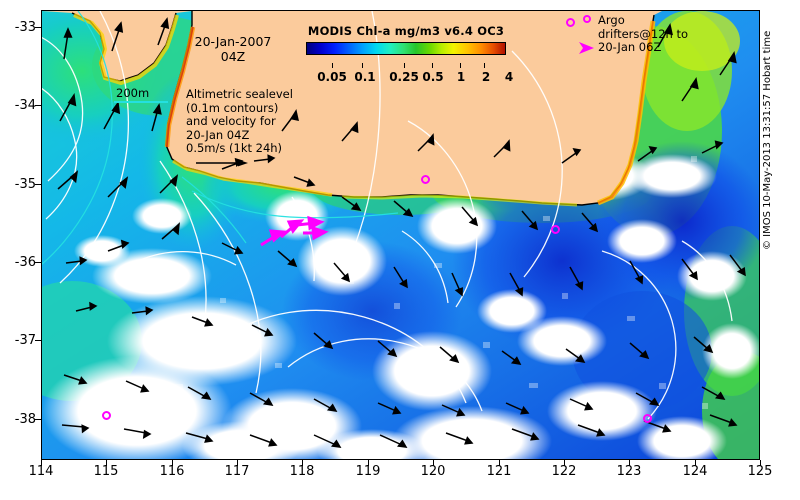 This screenshot has height=500, width=800. What do you see at coordinates (486, 77) in the screenshot?
I see `colorbar-tick-label: 2` at bounding box center [486, 77].